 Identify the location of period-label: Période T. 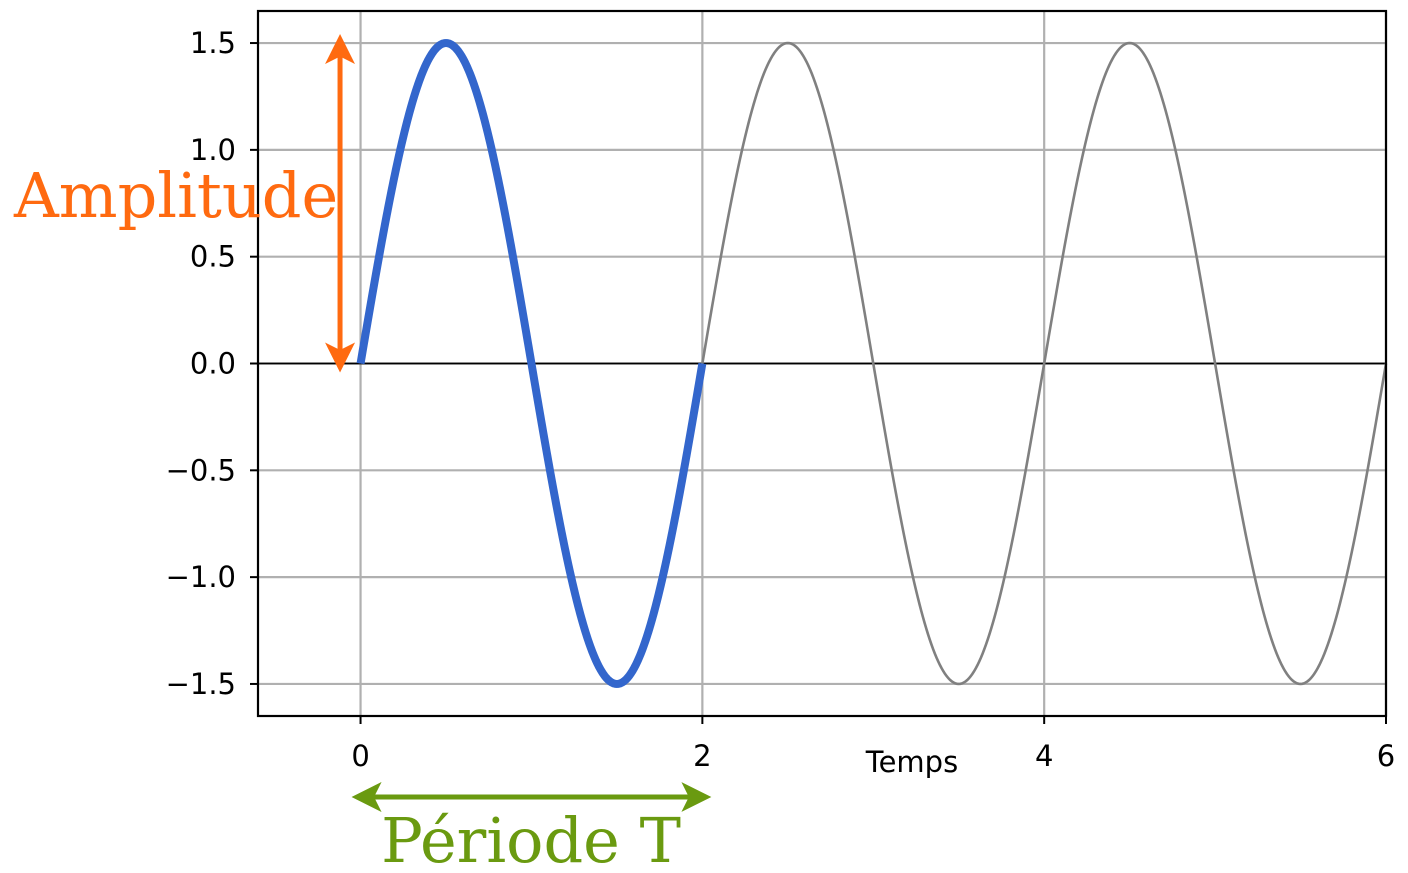
(531, 838).